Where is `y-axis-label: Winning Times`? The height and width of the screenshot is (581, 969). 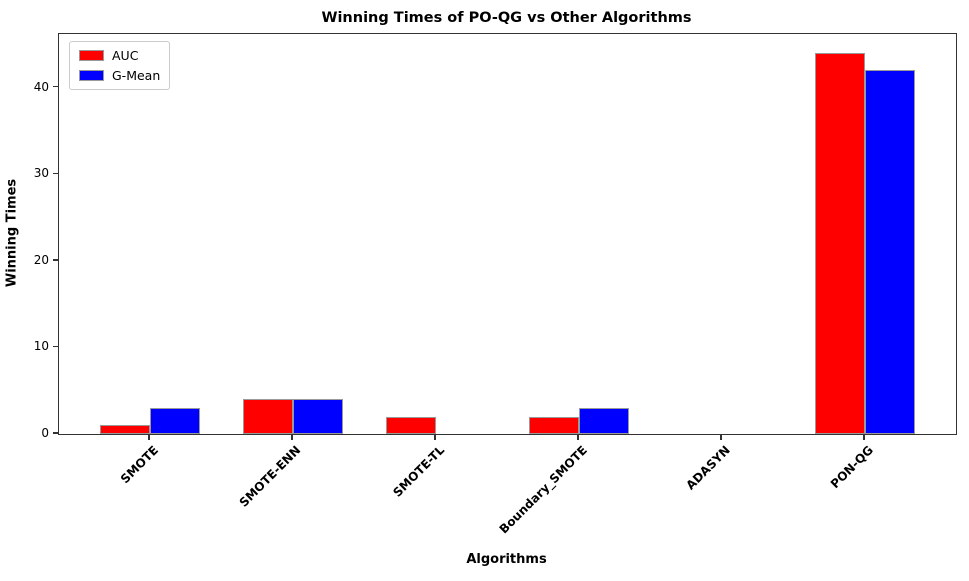 y-axis-label: Winning Times is located at coordinates (12, 233).